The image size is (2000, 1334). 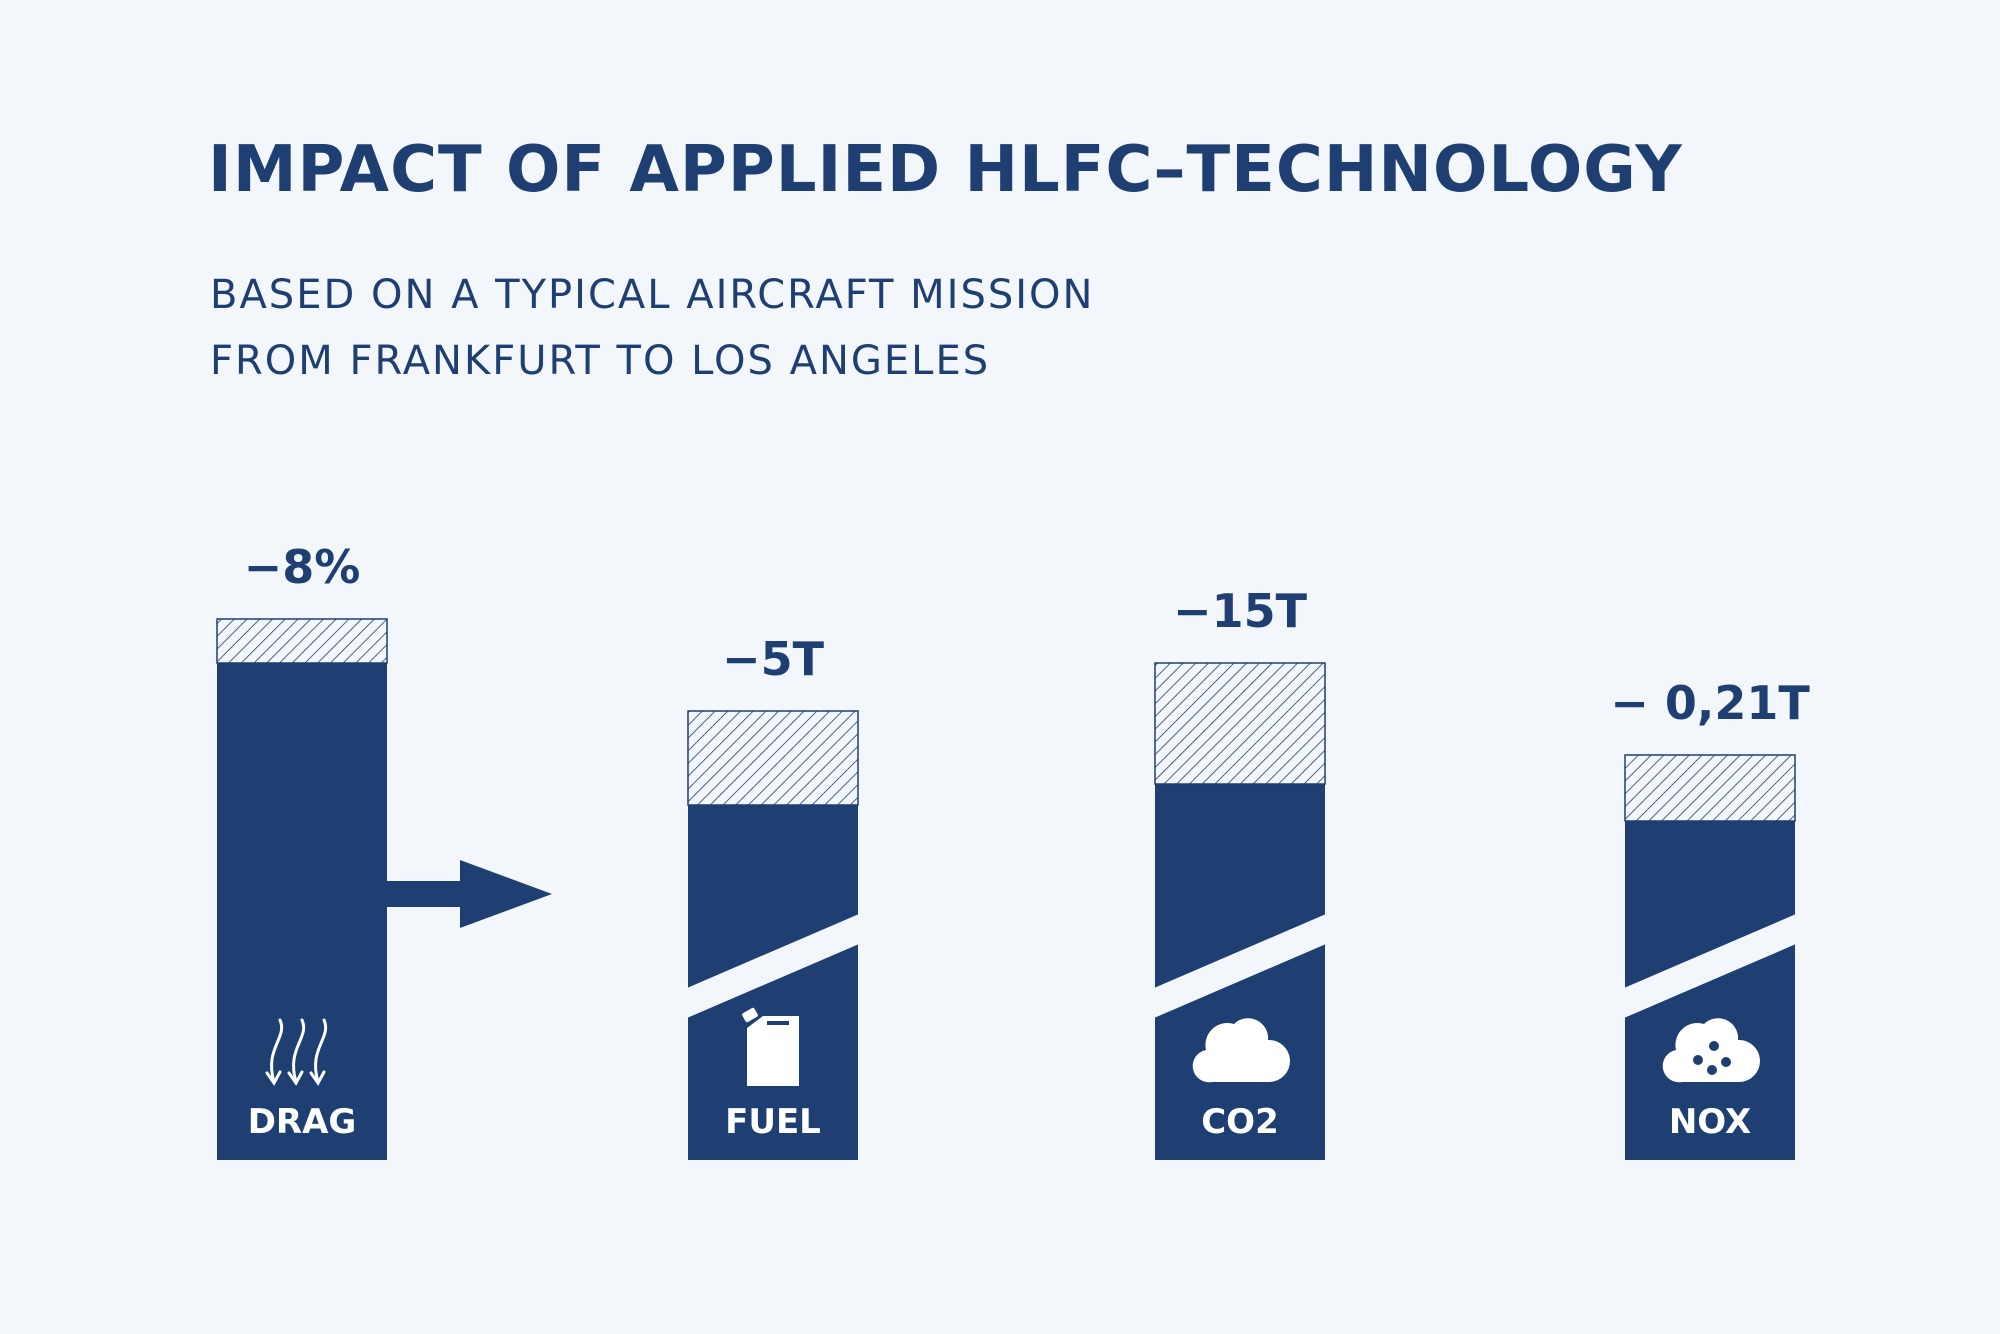 What do you see at coordinates (773, 966) in the screenshot?
I see `axis-break-fuel` at bounding box center [773, 966].